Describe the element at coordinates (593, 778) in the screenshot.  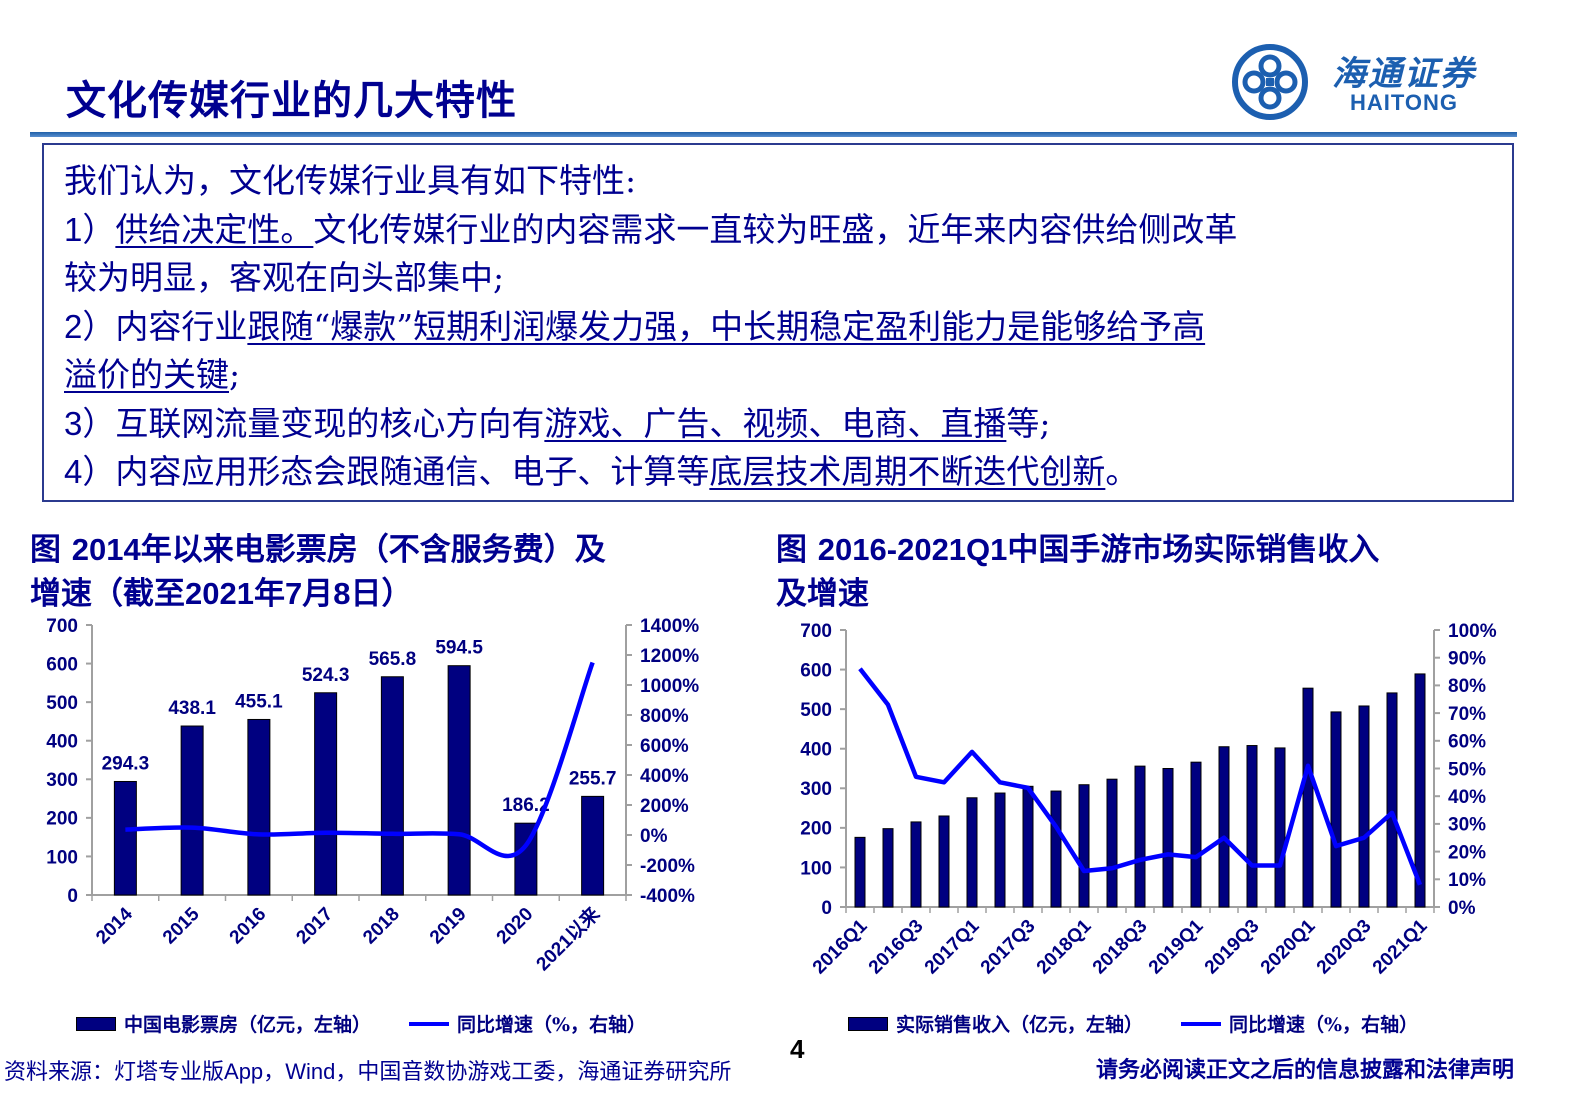
I see `svg-text: 255.7` at that location.